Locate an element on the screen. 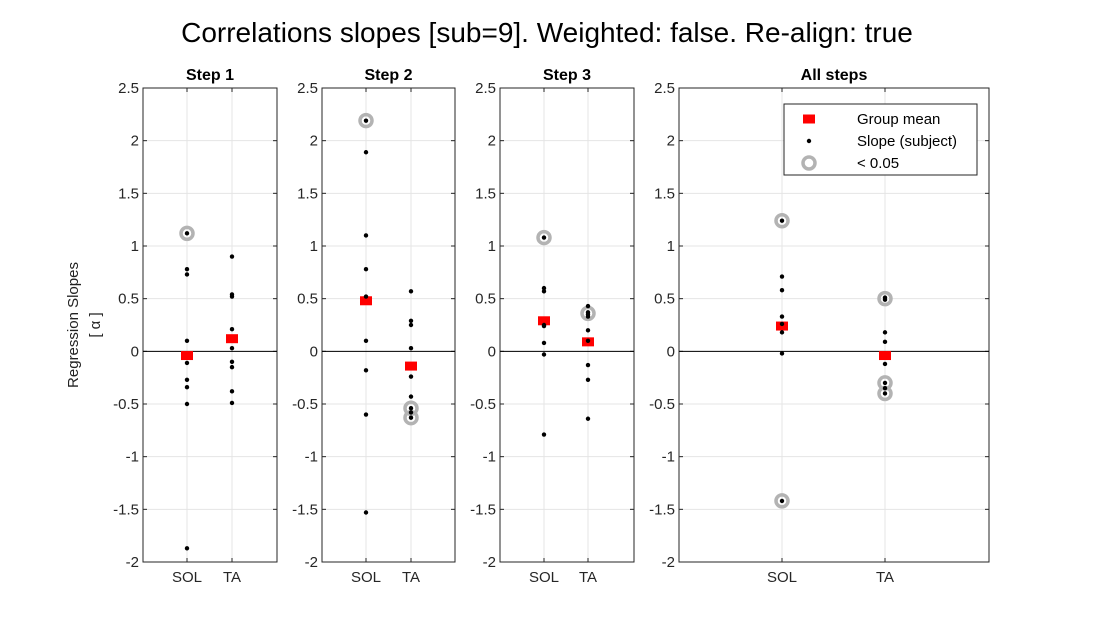 The width and height of the screenshot is (1094, 630). y-tick-label: 0.5 is located at coordinates (307, 299).